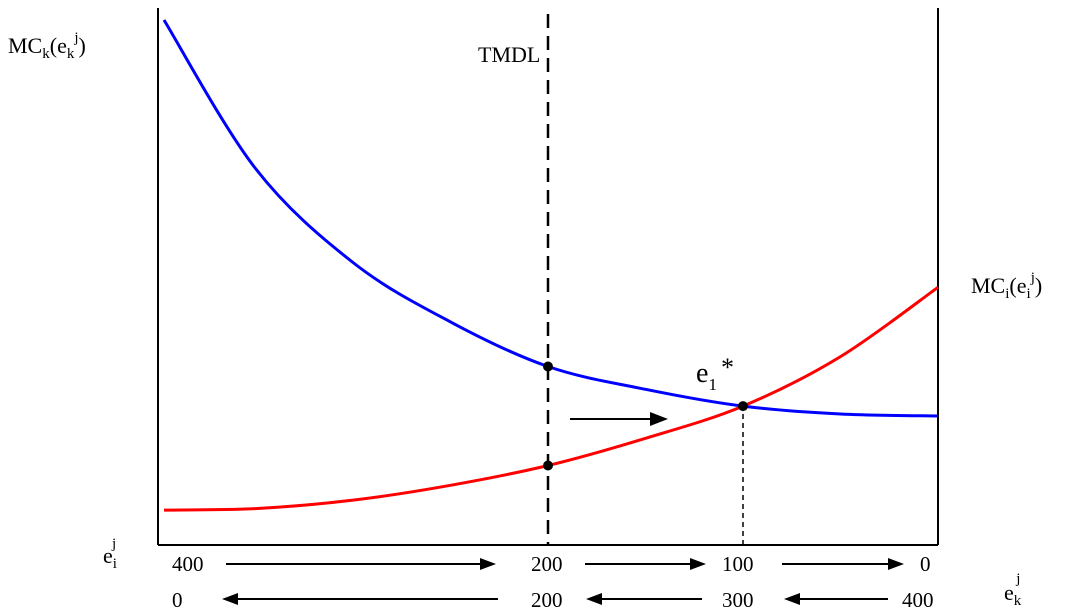 This screenshot has width=1084, height=616. I want to click on x-ticks-bottom: 0 200 300 400, so click(553, 600).